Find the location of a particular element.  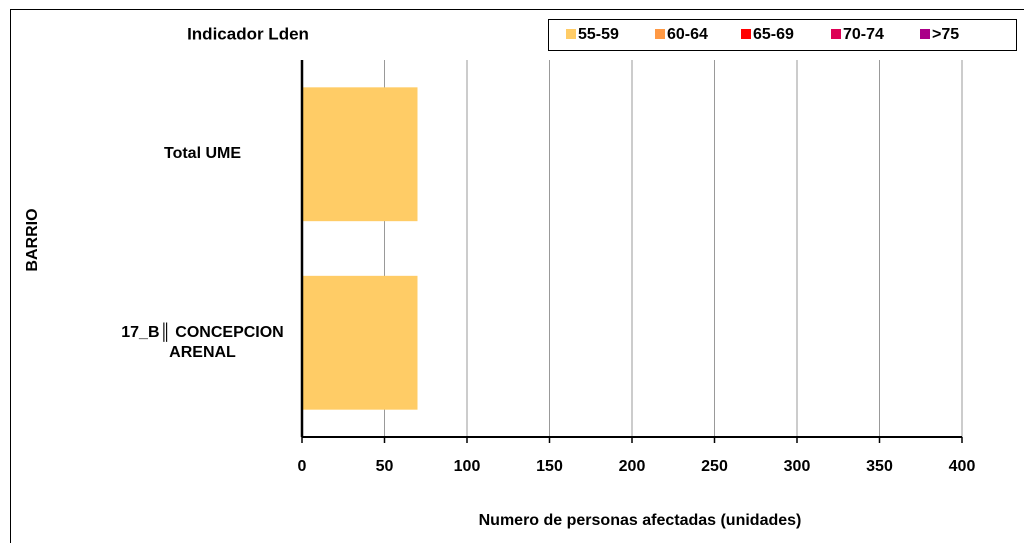

legend-label: 55-59 is located at coordinates (598, 34).